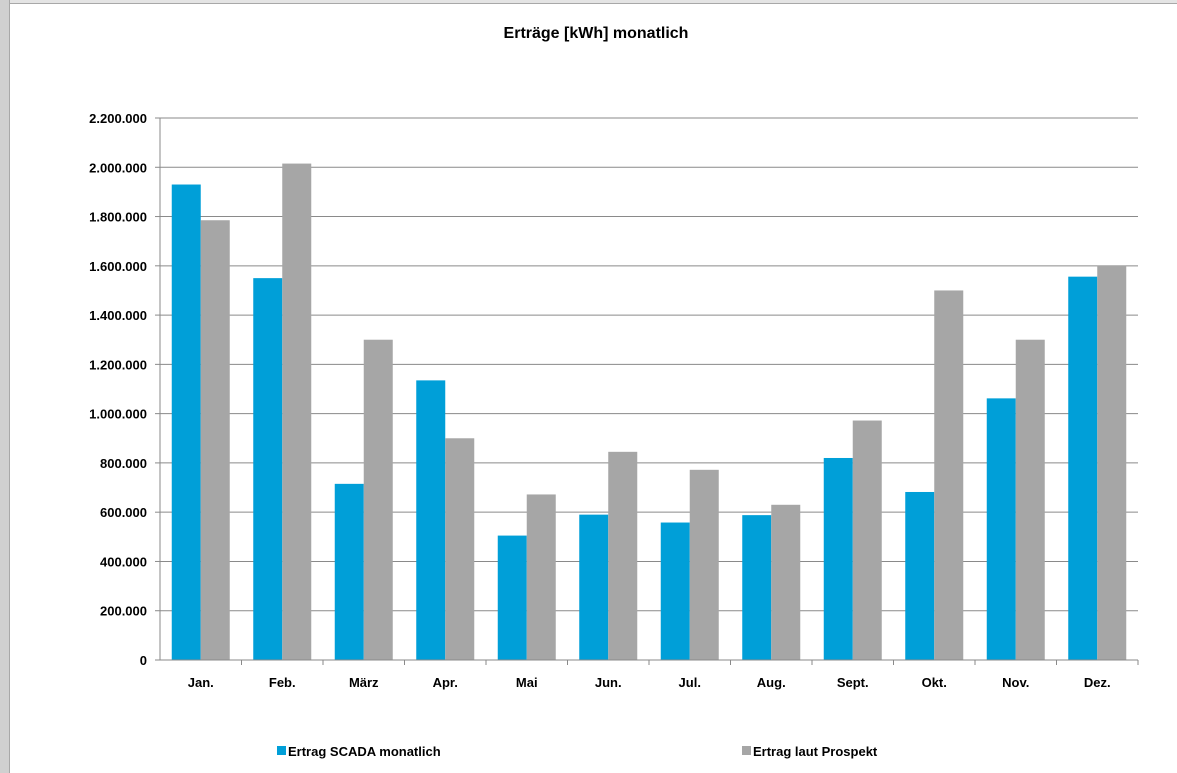 This screenshot has width=1177, height=773. Describe the element at coordinates (853, 682) in the screenshot. I see `x-tick-label: Sept.` at that location.